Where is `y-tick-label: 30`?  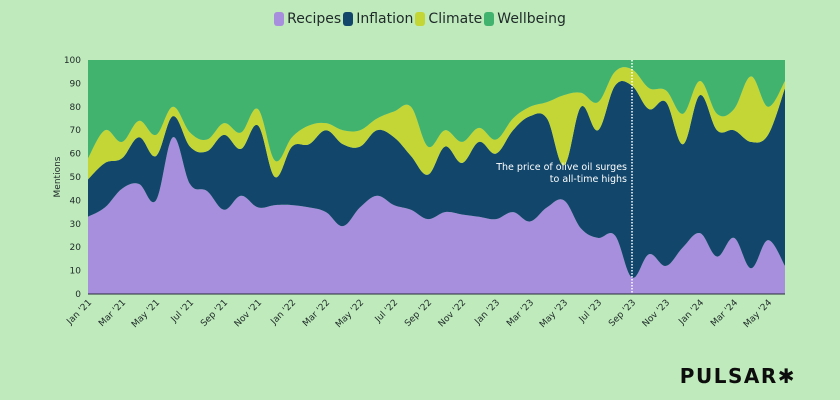 y-tick-label: 30 is located at coordinates (76, 225).